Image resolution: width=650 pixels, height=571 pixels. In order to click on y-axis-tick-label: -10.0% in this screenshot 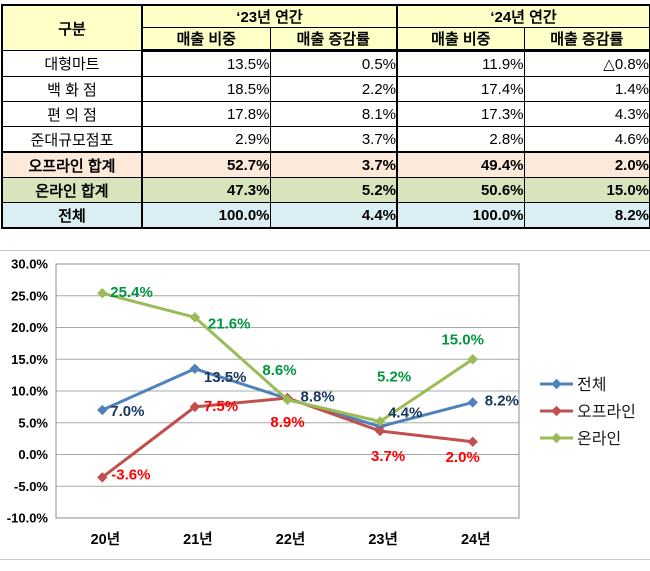, I will do `click(28, 518)`.